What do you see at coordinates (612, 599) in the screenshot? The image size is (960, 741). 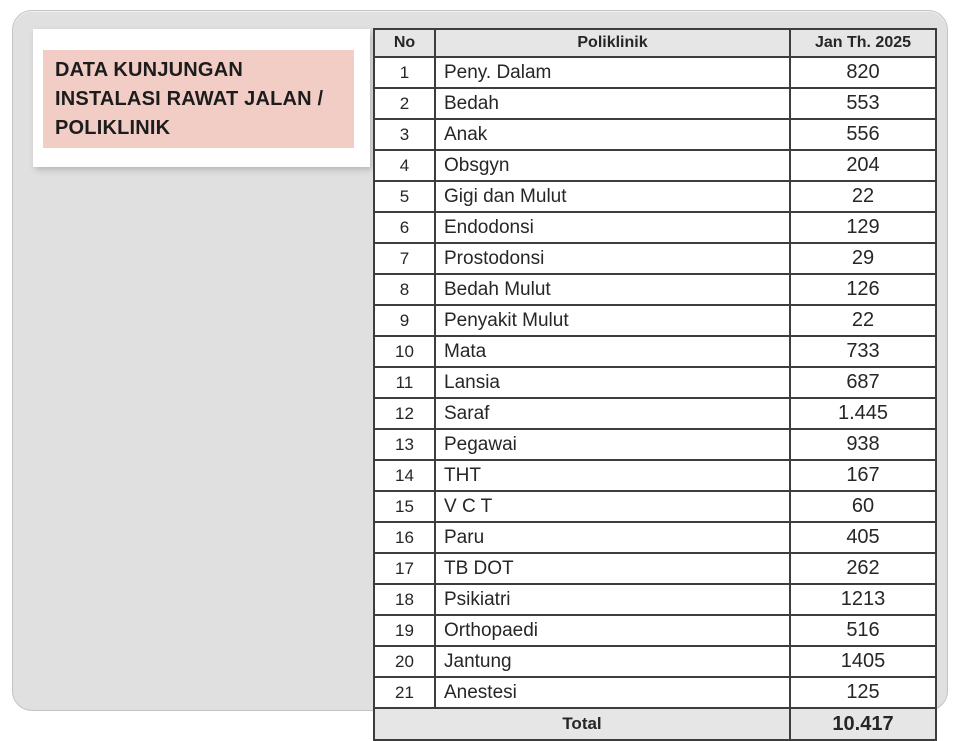 I see `row-poliklinik: Psikiatri` at bounding box center [612, 599].